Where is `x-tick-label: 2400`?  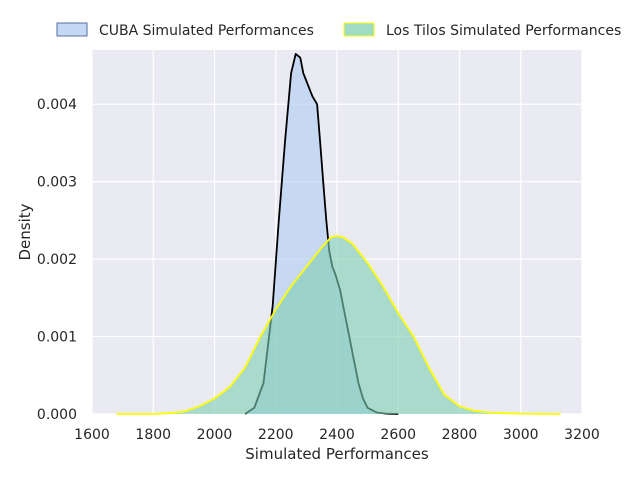
x-tick-label: 2400 is located at coordinates (337, 435).